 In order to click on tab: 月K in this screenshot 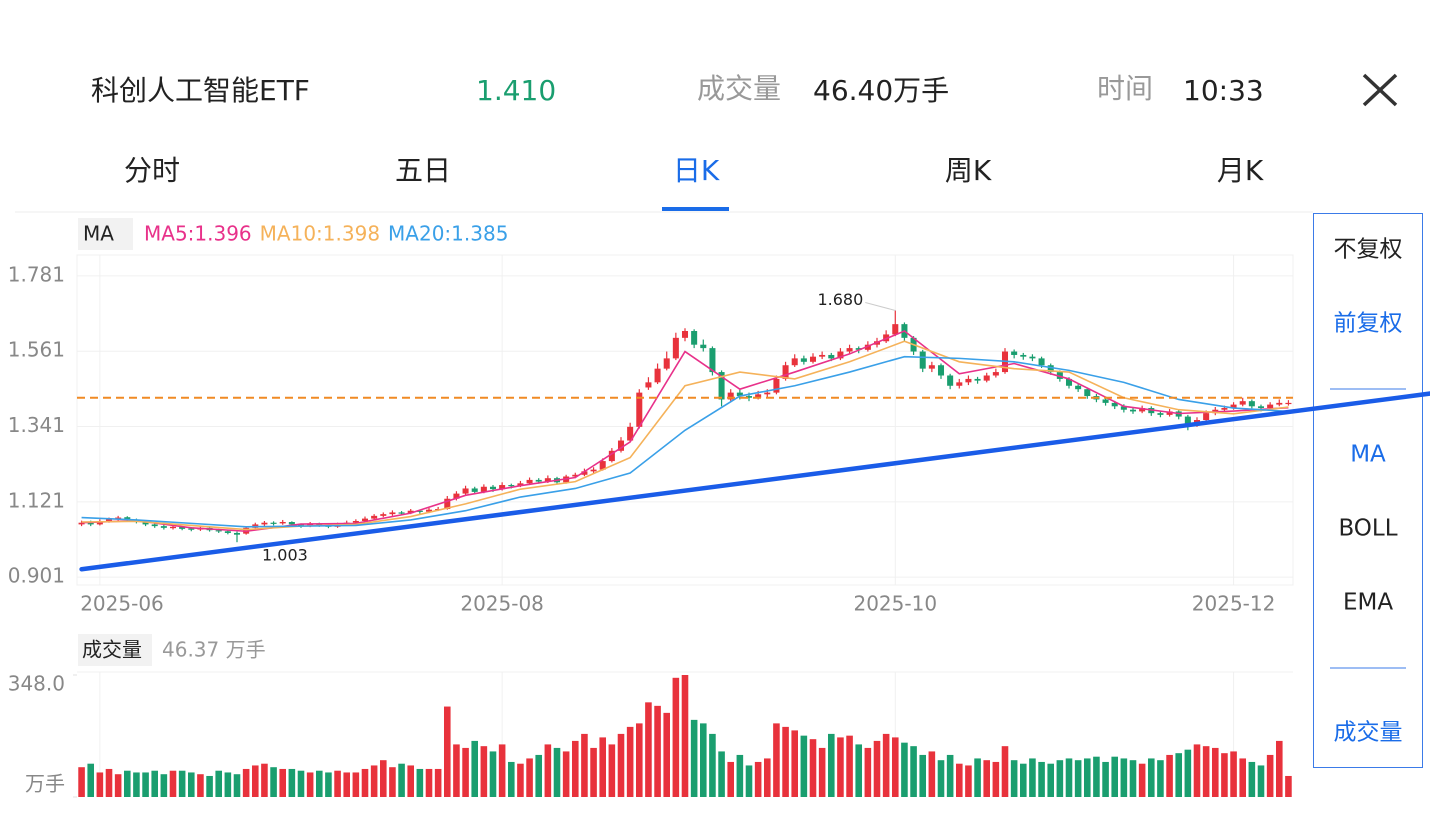, I will do `click(1240, 170)`.